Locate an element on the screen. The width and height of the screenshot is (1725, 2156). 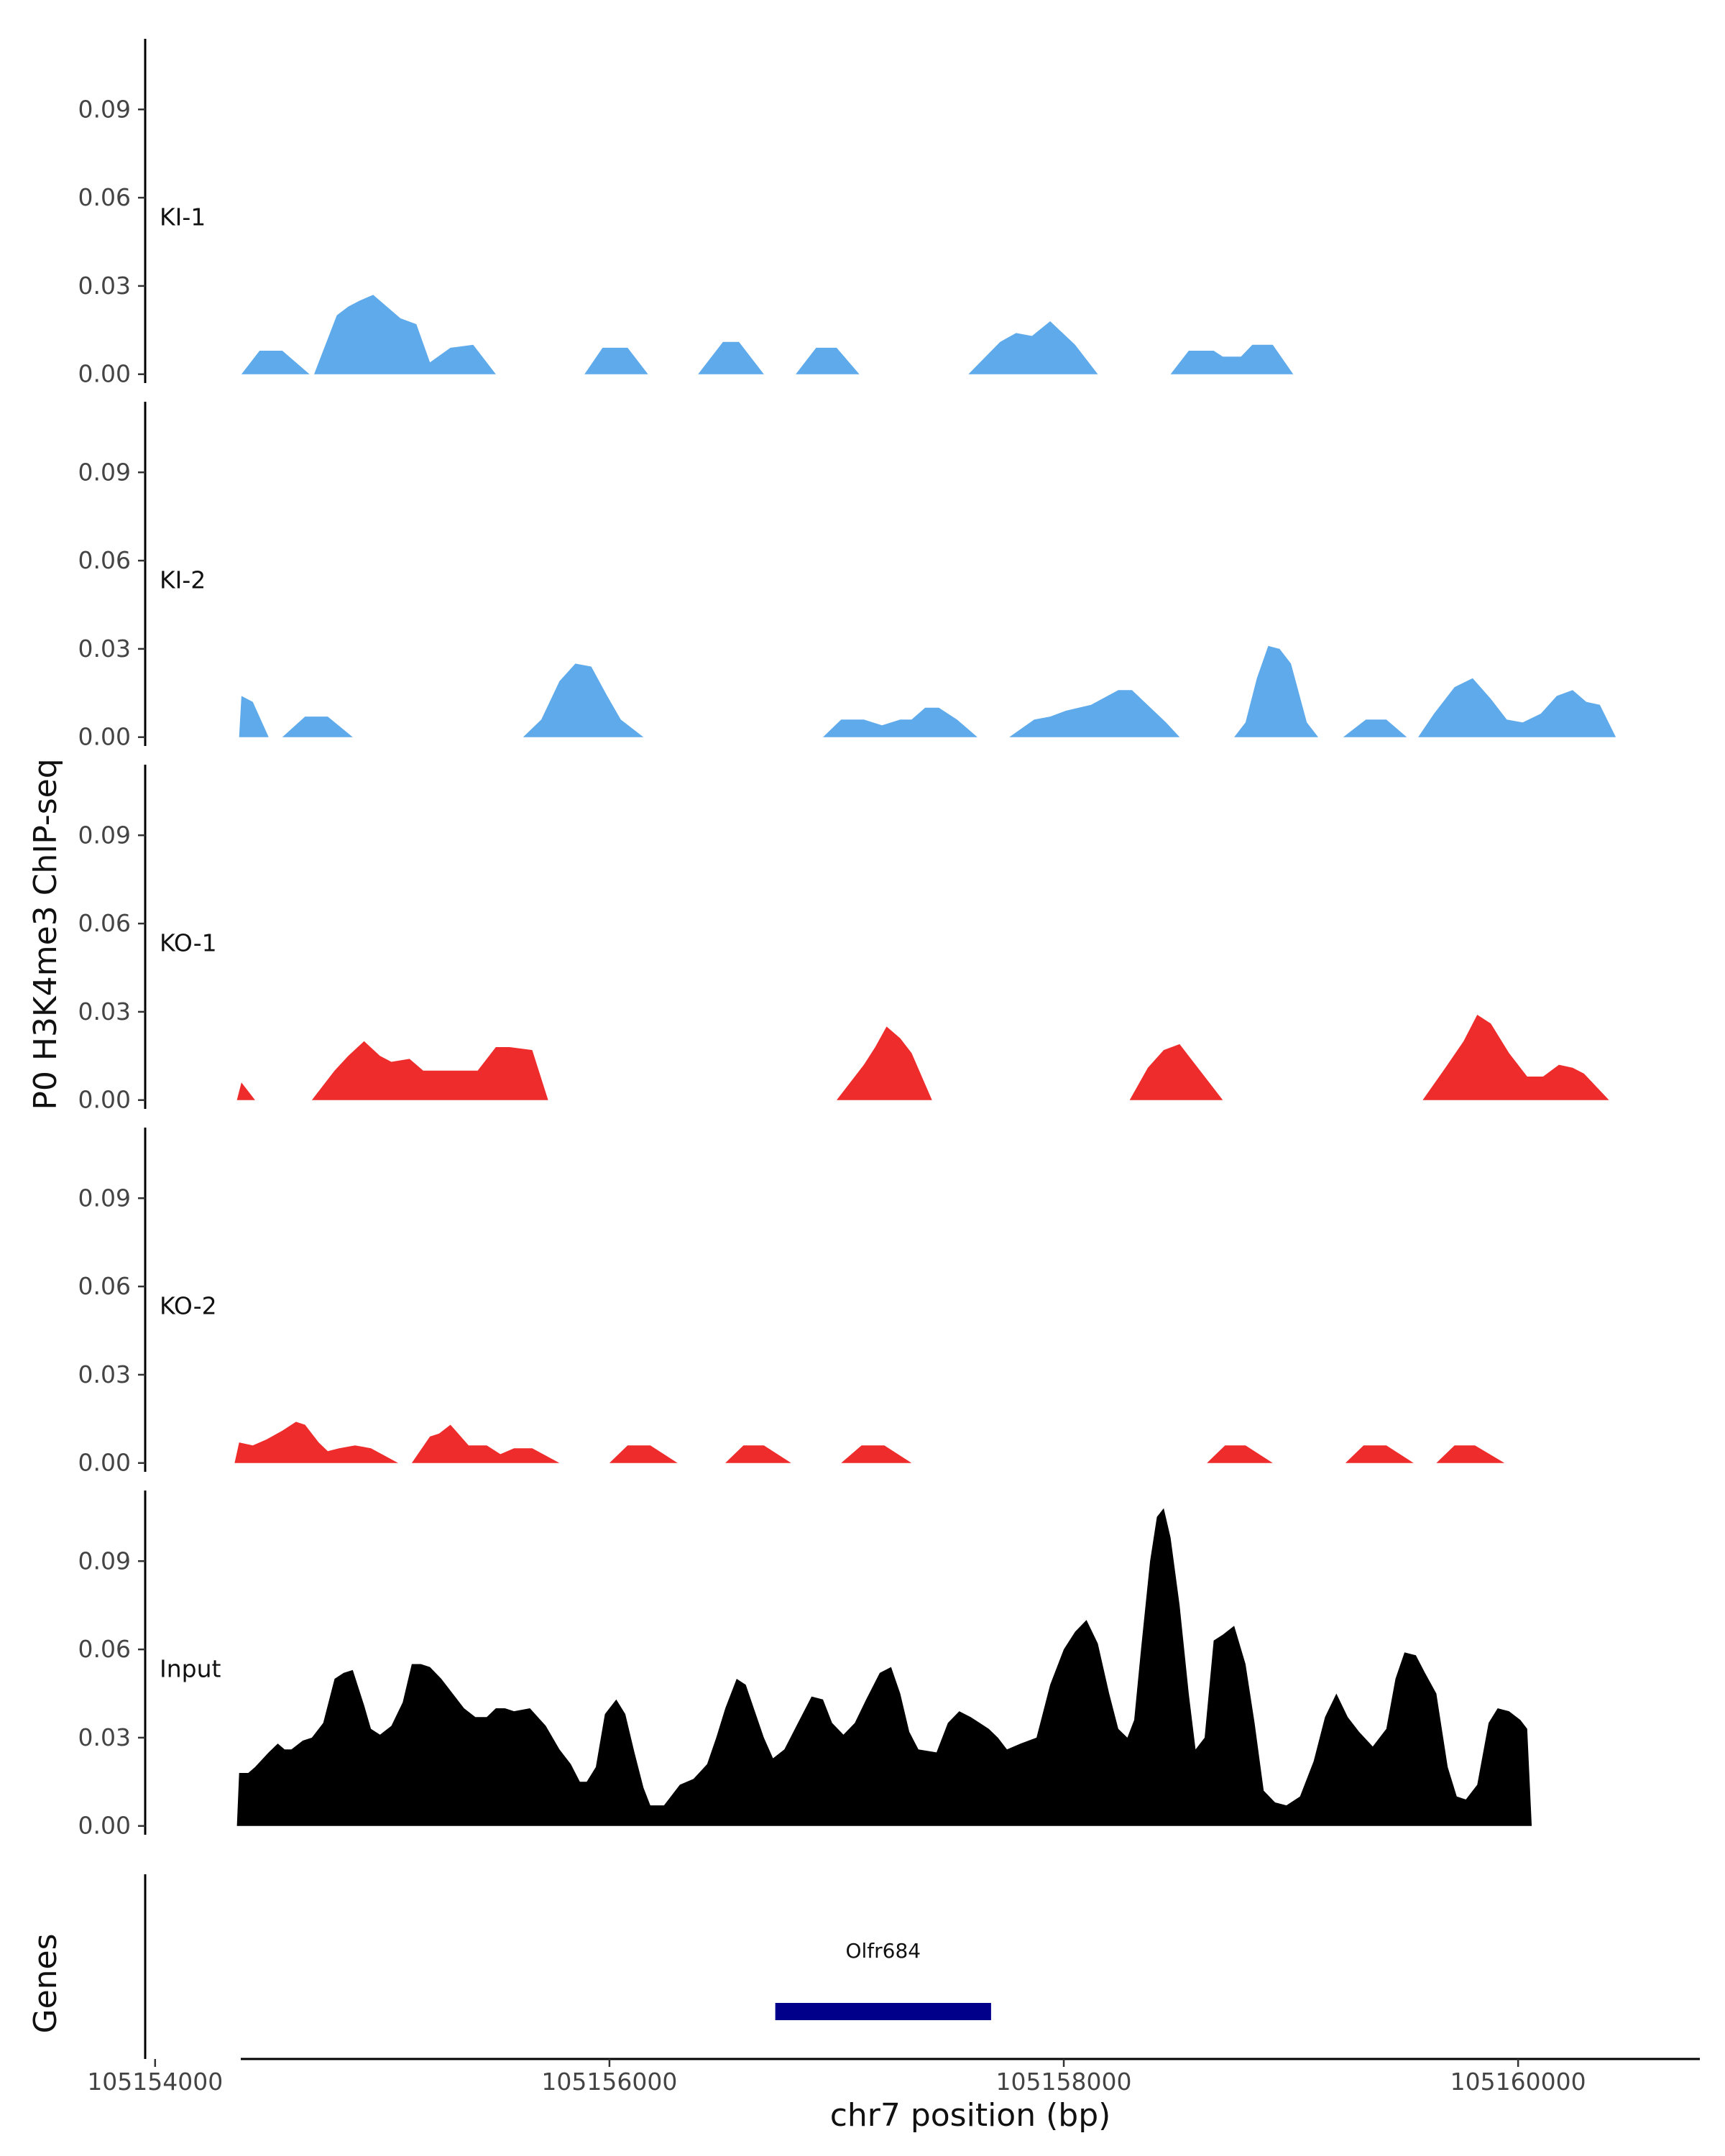
gene-name-label: Olfr684 is located at coordinates (883, 1951).